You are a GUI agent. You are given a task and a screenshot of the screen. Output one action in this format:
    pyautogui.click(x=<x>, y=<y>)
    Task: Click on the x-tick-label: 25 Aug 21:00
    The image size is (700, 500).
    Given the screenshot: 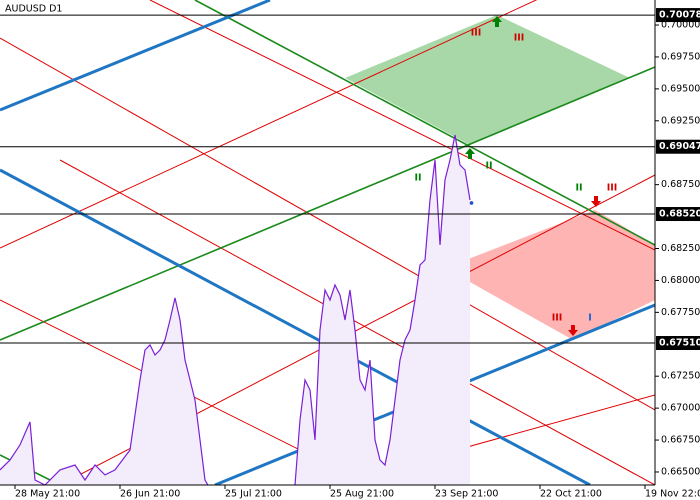 What is the action you would take?
    pyautogui.click(x=362, y=494)
    